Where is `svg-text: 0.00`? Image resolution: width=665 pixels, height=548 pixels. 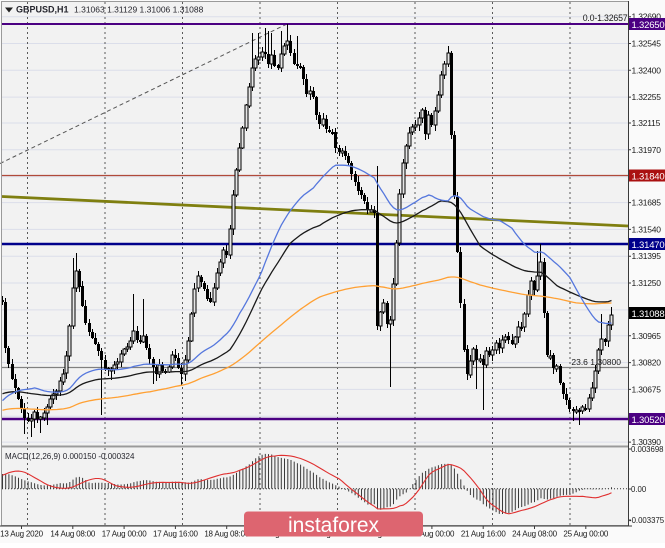
svg-text: 0.00 is located at coordinates (639, 489).